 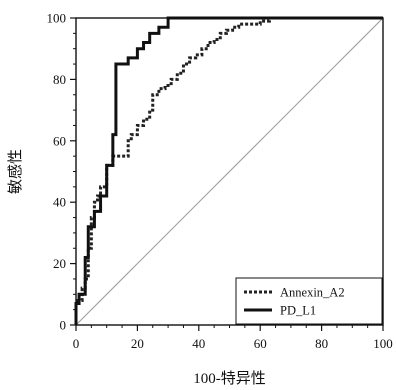 I want to click on y-tick-label: 100, so click(x=57, y=18).